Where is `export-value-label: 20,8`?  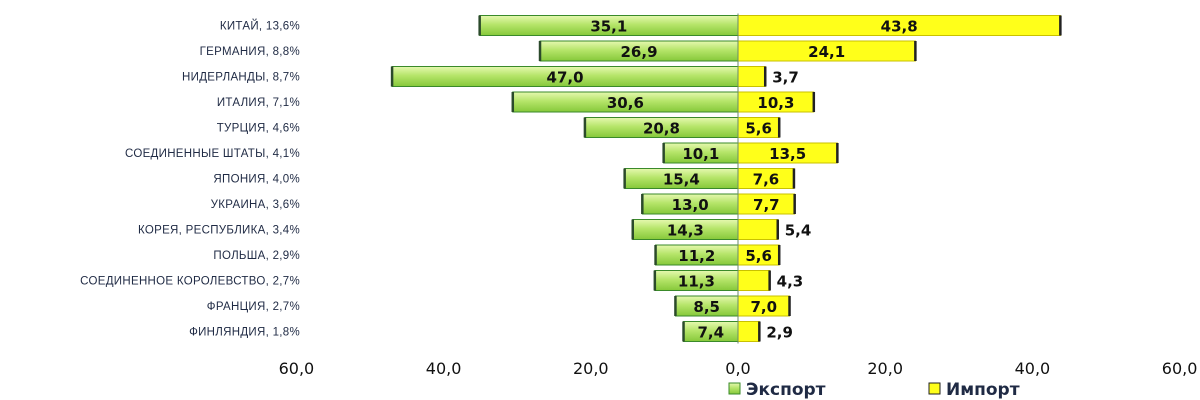
export-value-label: 20,8 is located at coordinates (661, 129).